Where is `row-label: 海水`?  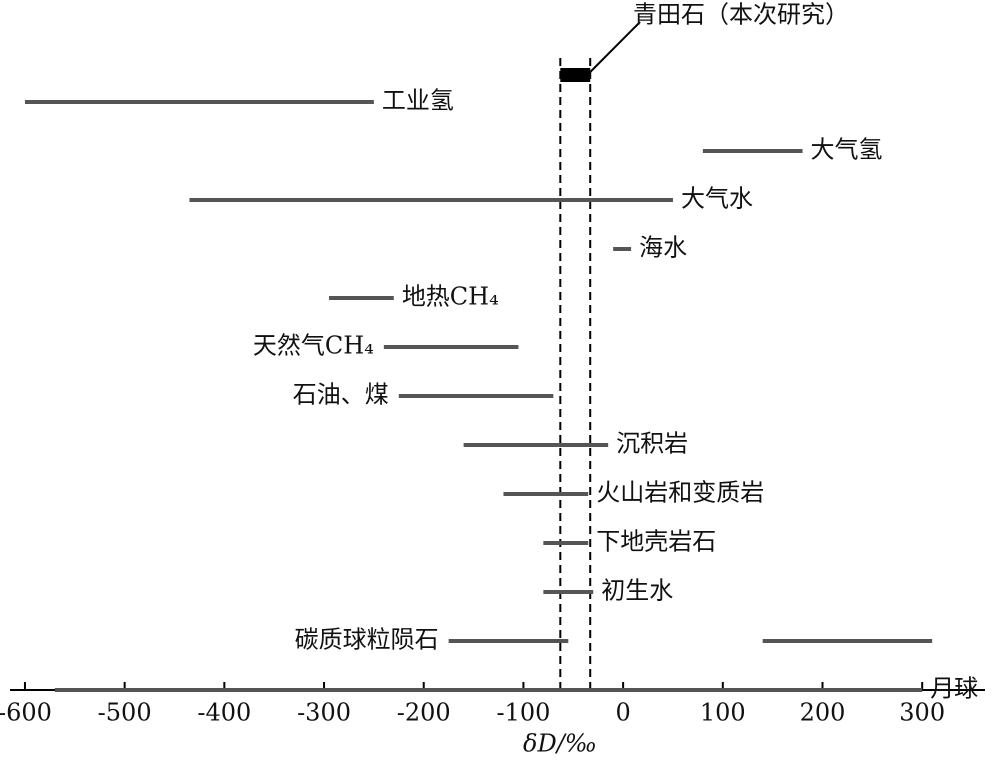 row-label: 海水 is located at coordinates (663, 248).